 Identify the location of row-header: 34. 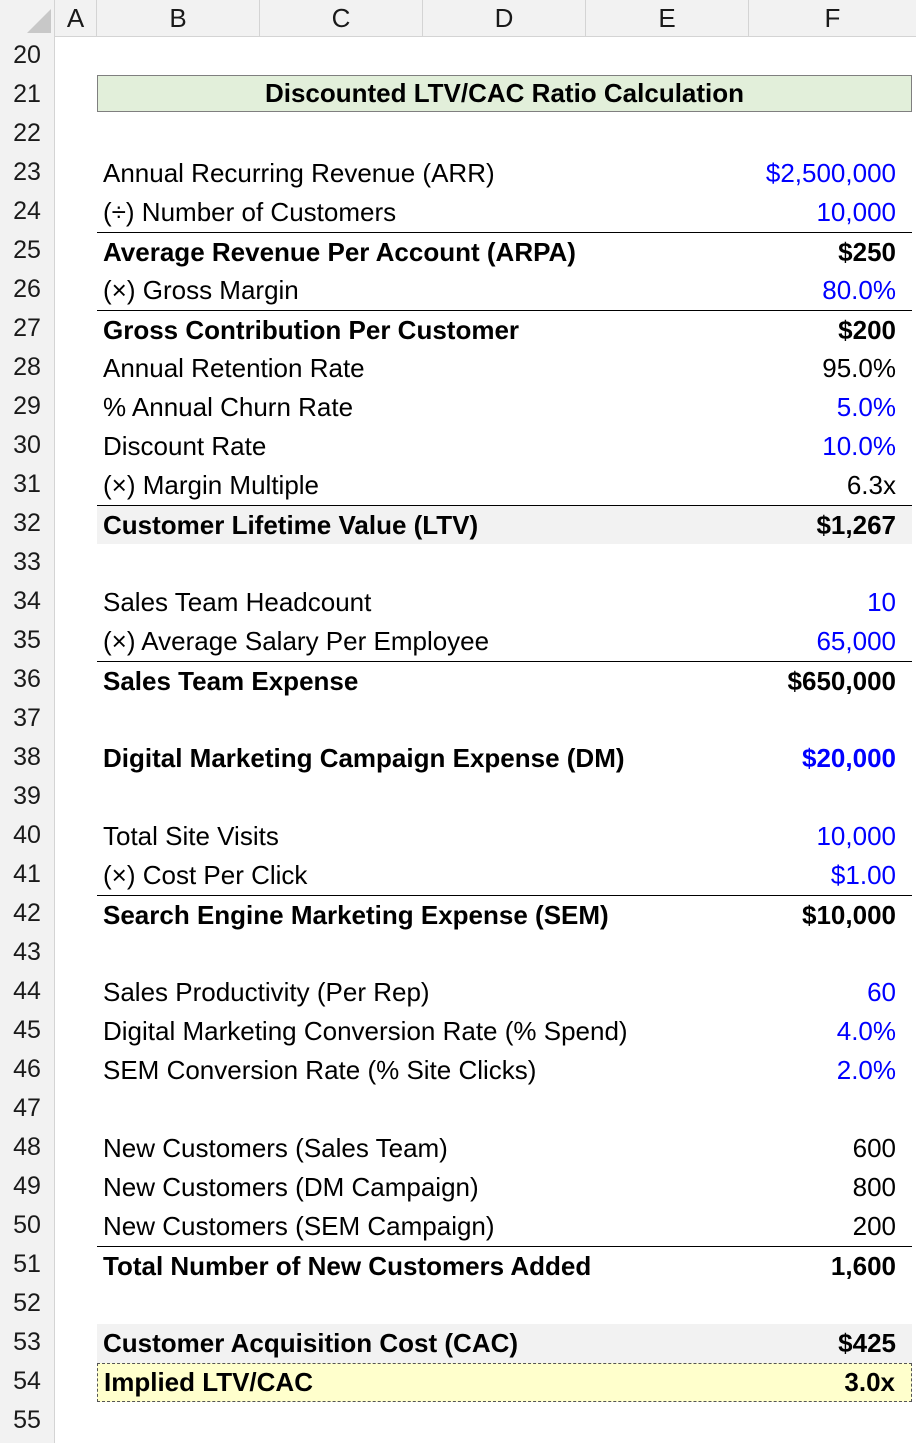
(27, 601).